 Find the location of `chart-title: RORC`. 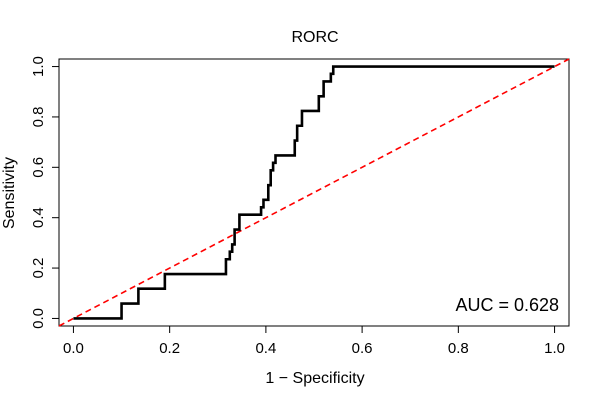

chart-title: RORC is located at coordinates (314, 37).